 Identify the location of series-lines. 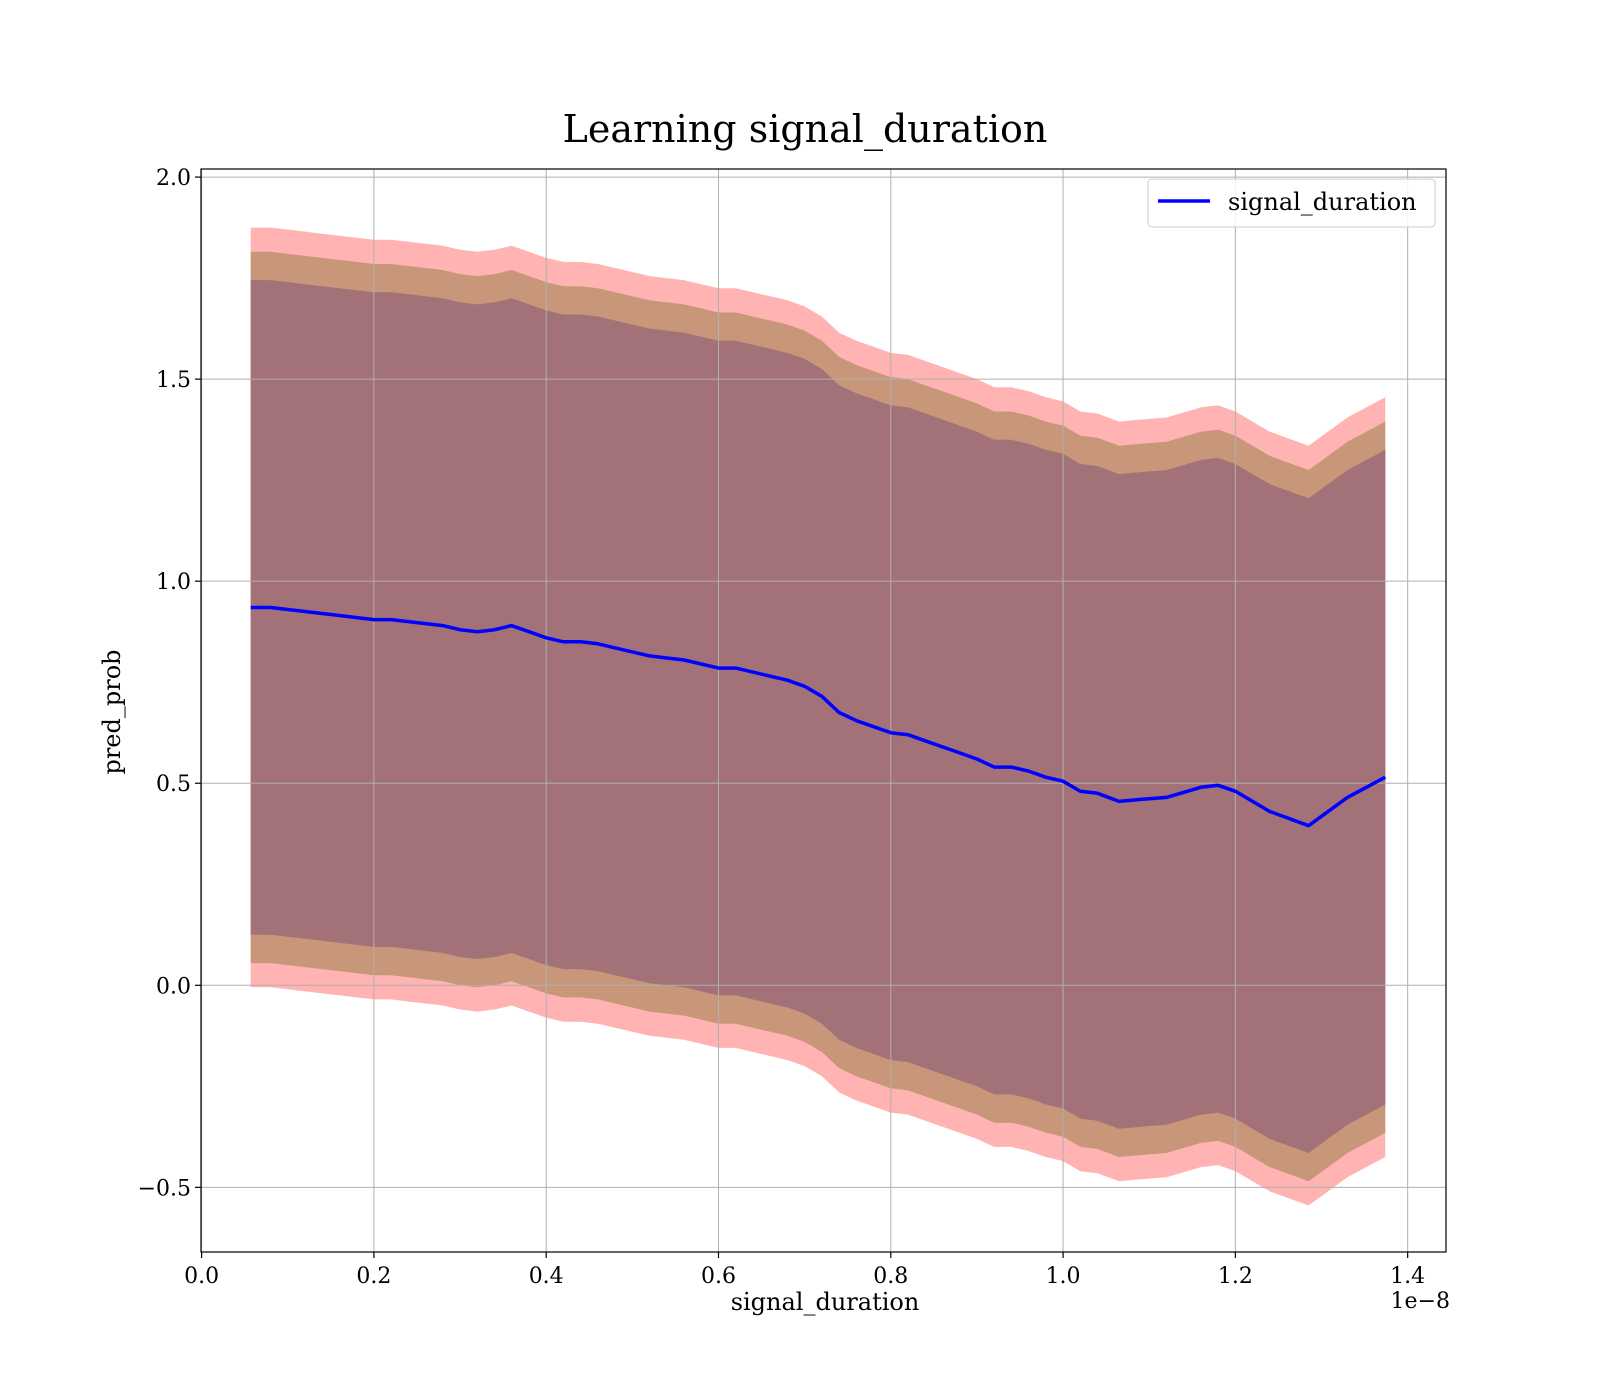
(818, 716).